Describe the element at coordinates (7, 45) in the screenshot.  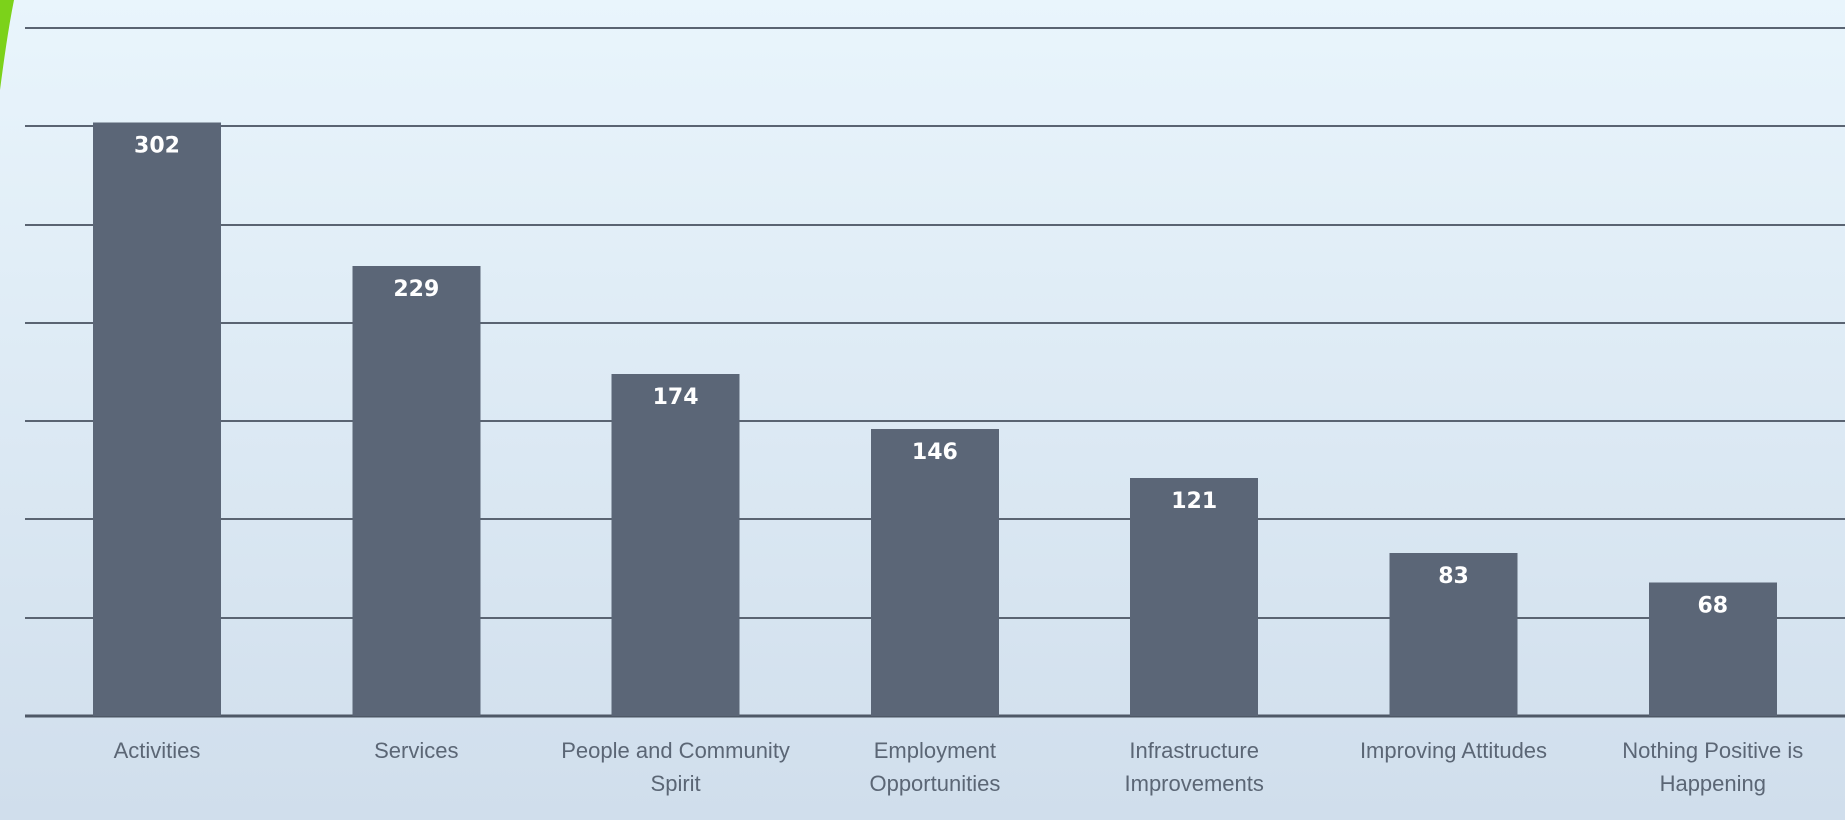
I see `corner-accent` at that location.